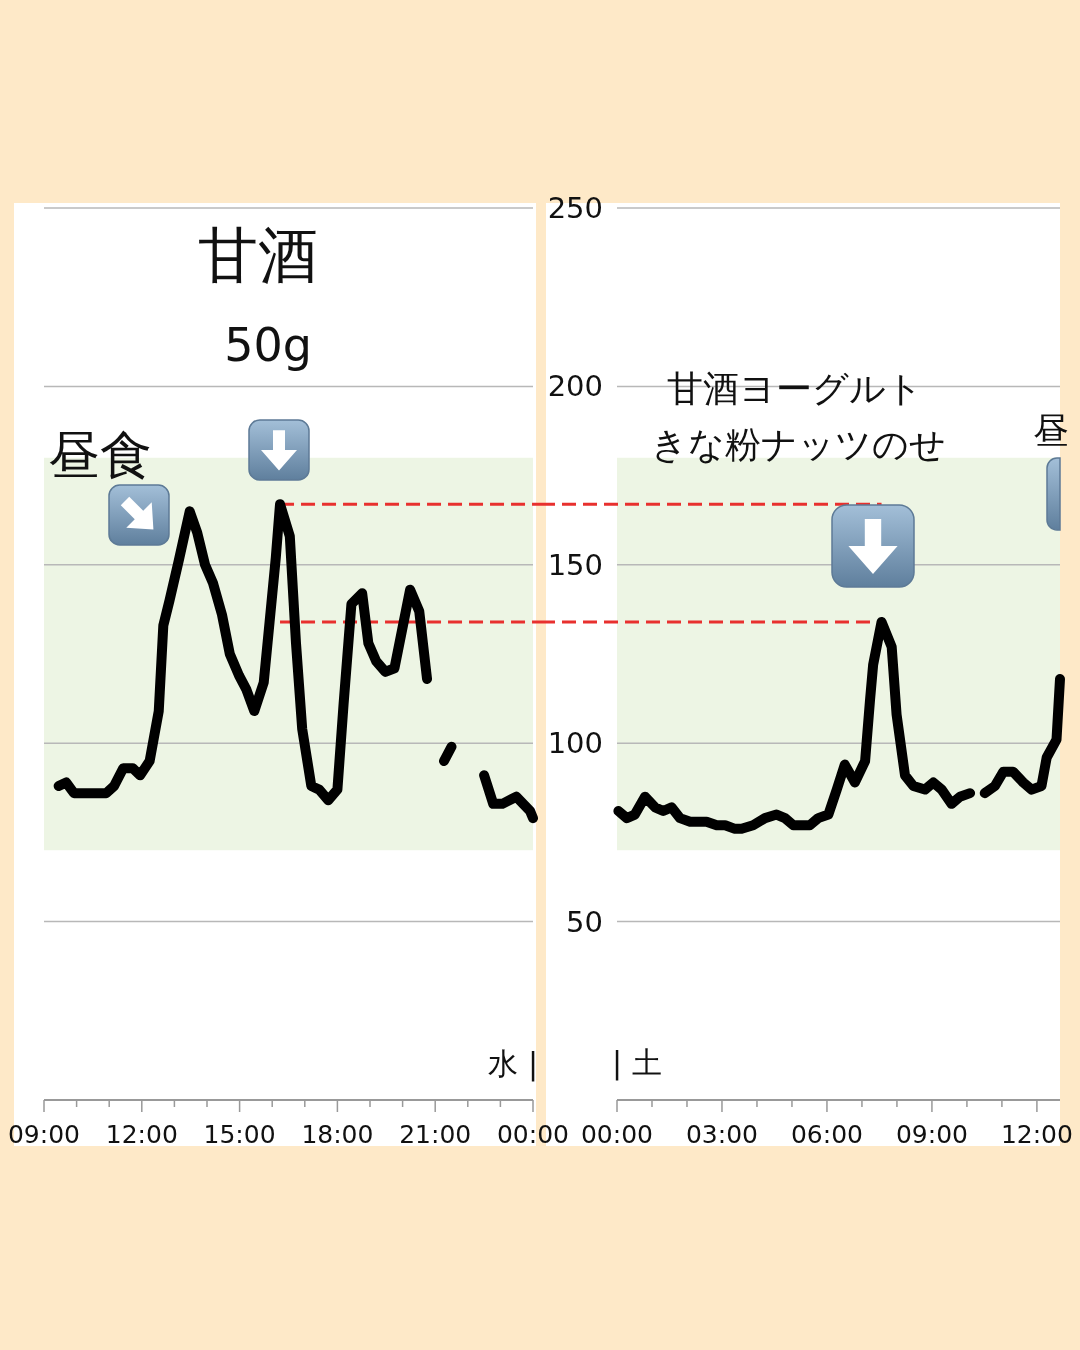  Describe the element at coordinates (1051, 430) in the screenshot. I see `annotation: 昼` at that location.